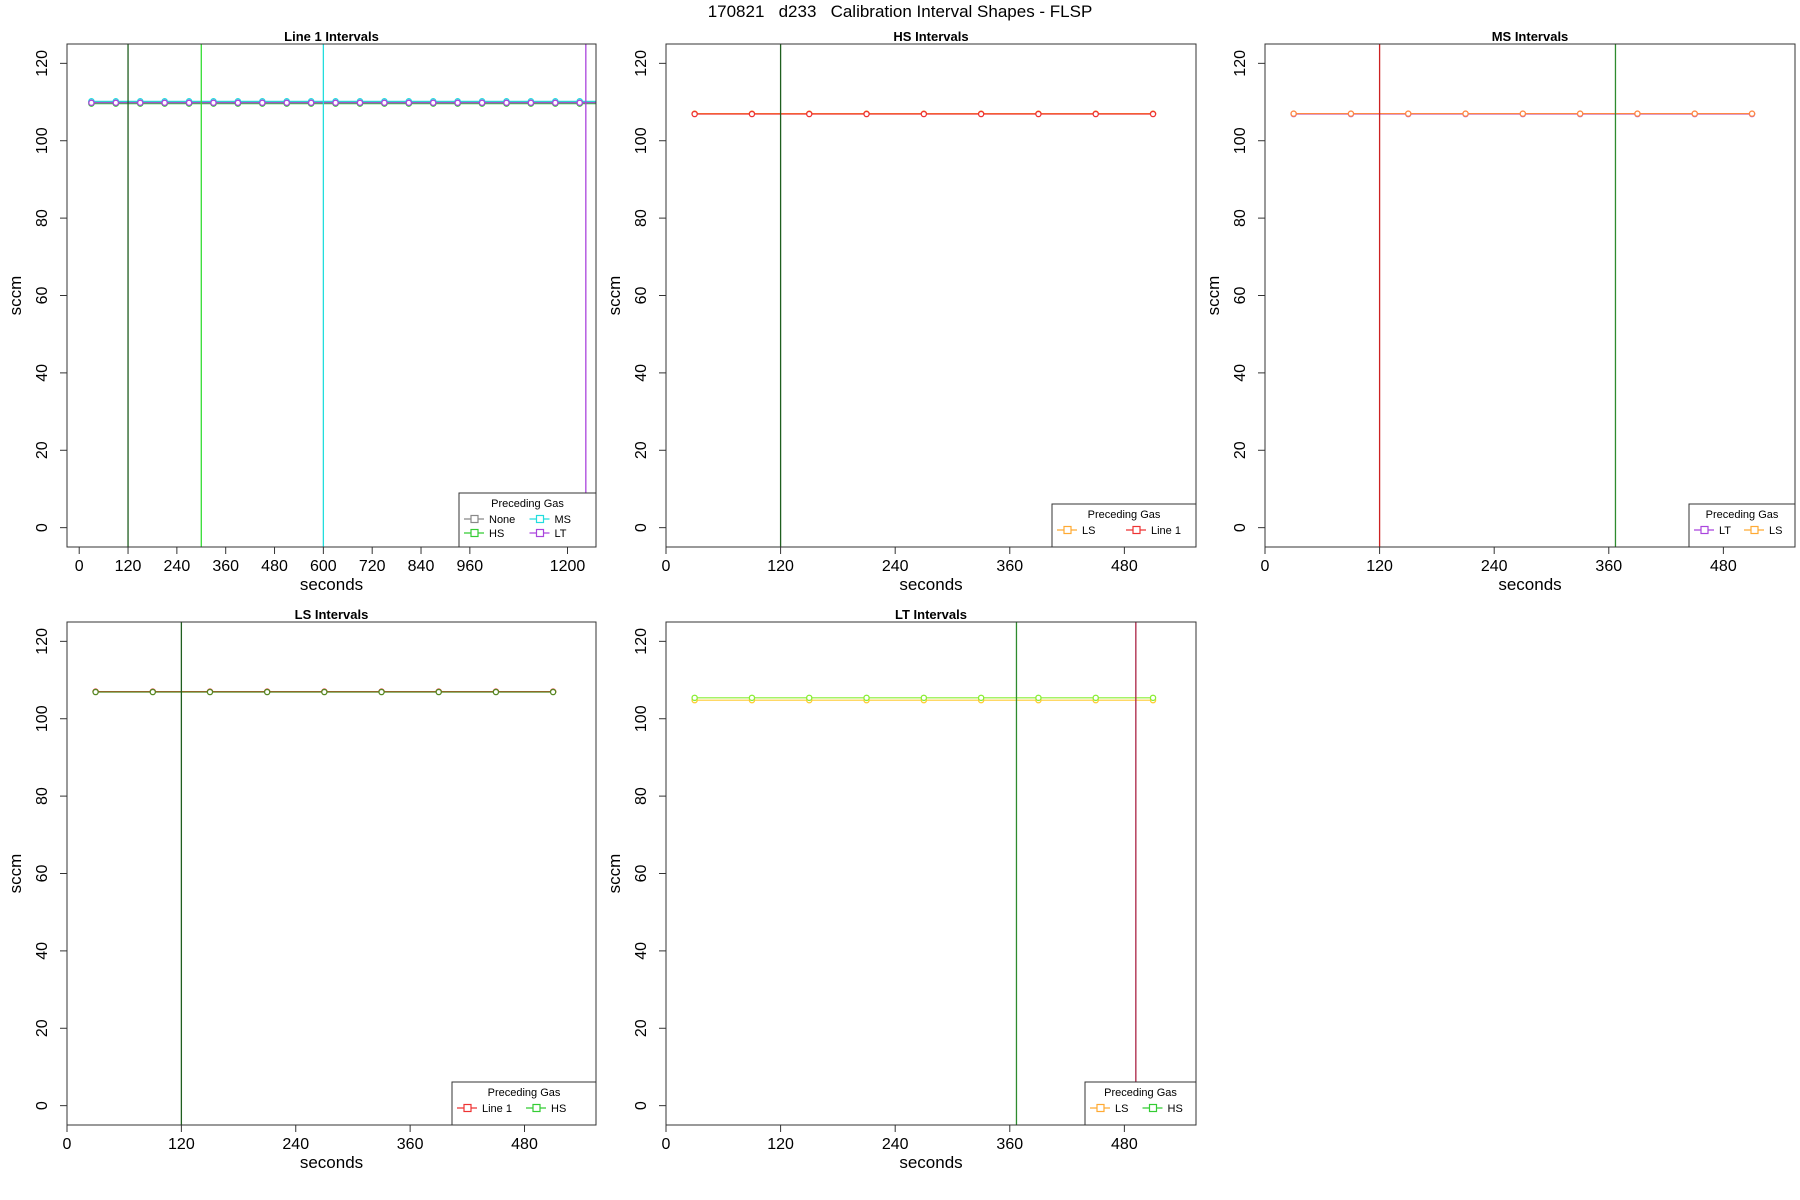 The width and height of the screenshot is (1800, 1200). What do you see at coordinates (930, 36) in the screenshot?
I see `panel-title: HS Intervals` at bounding box center [930, 36].